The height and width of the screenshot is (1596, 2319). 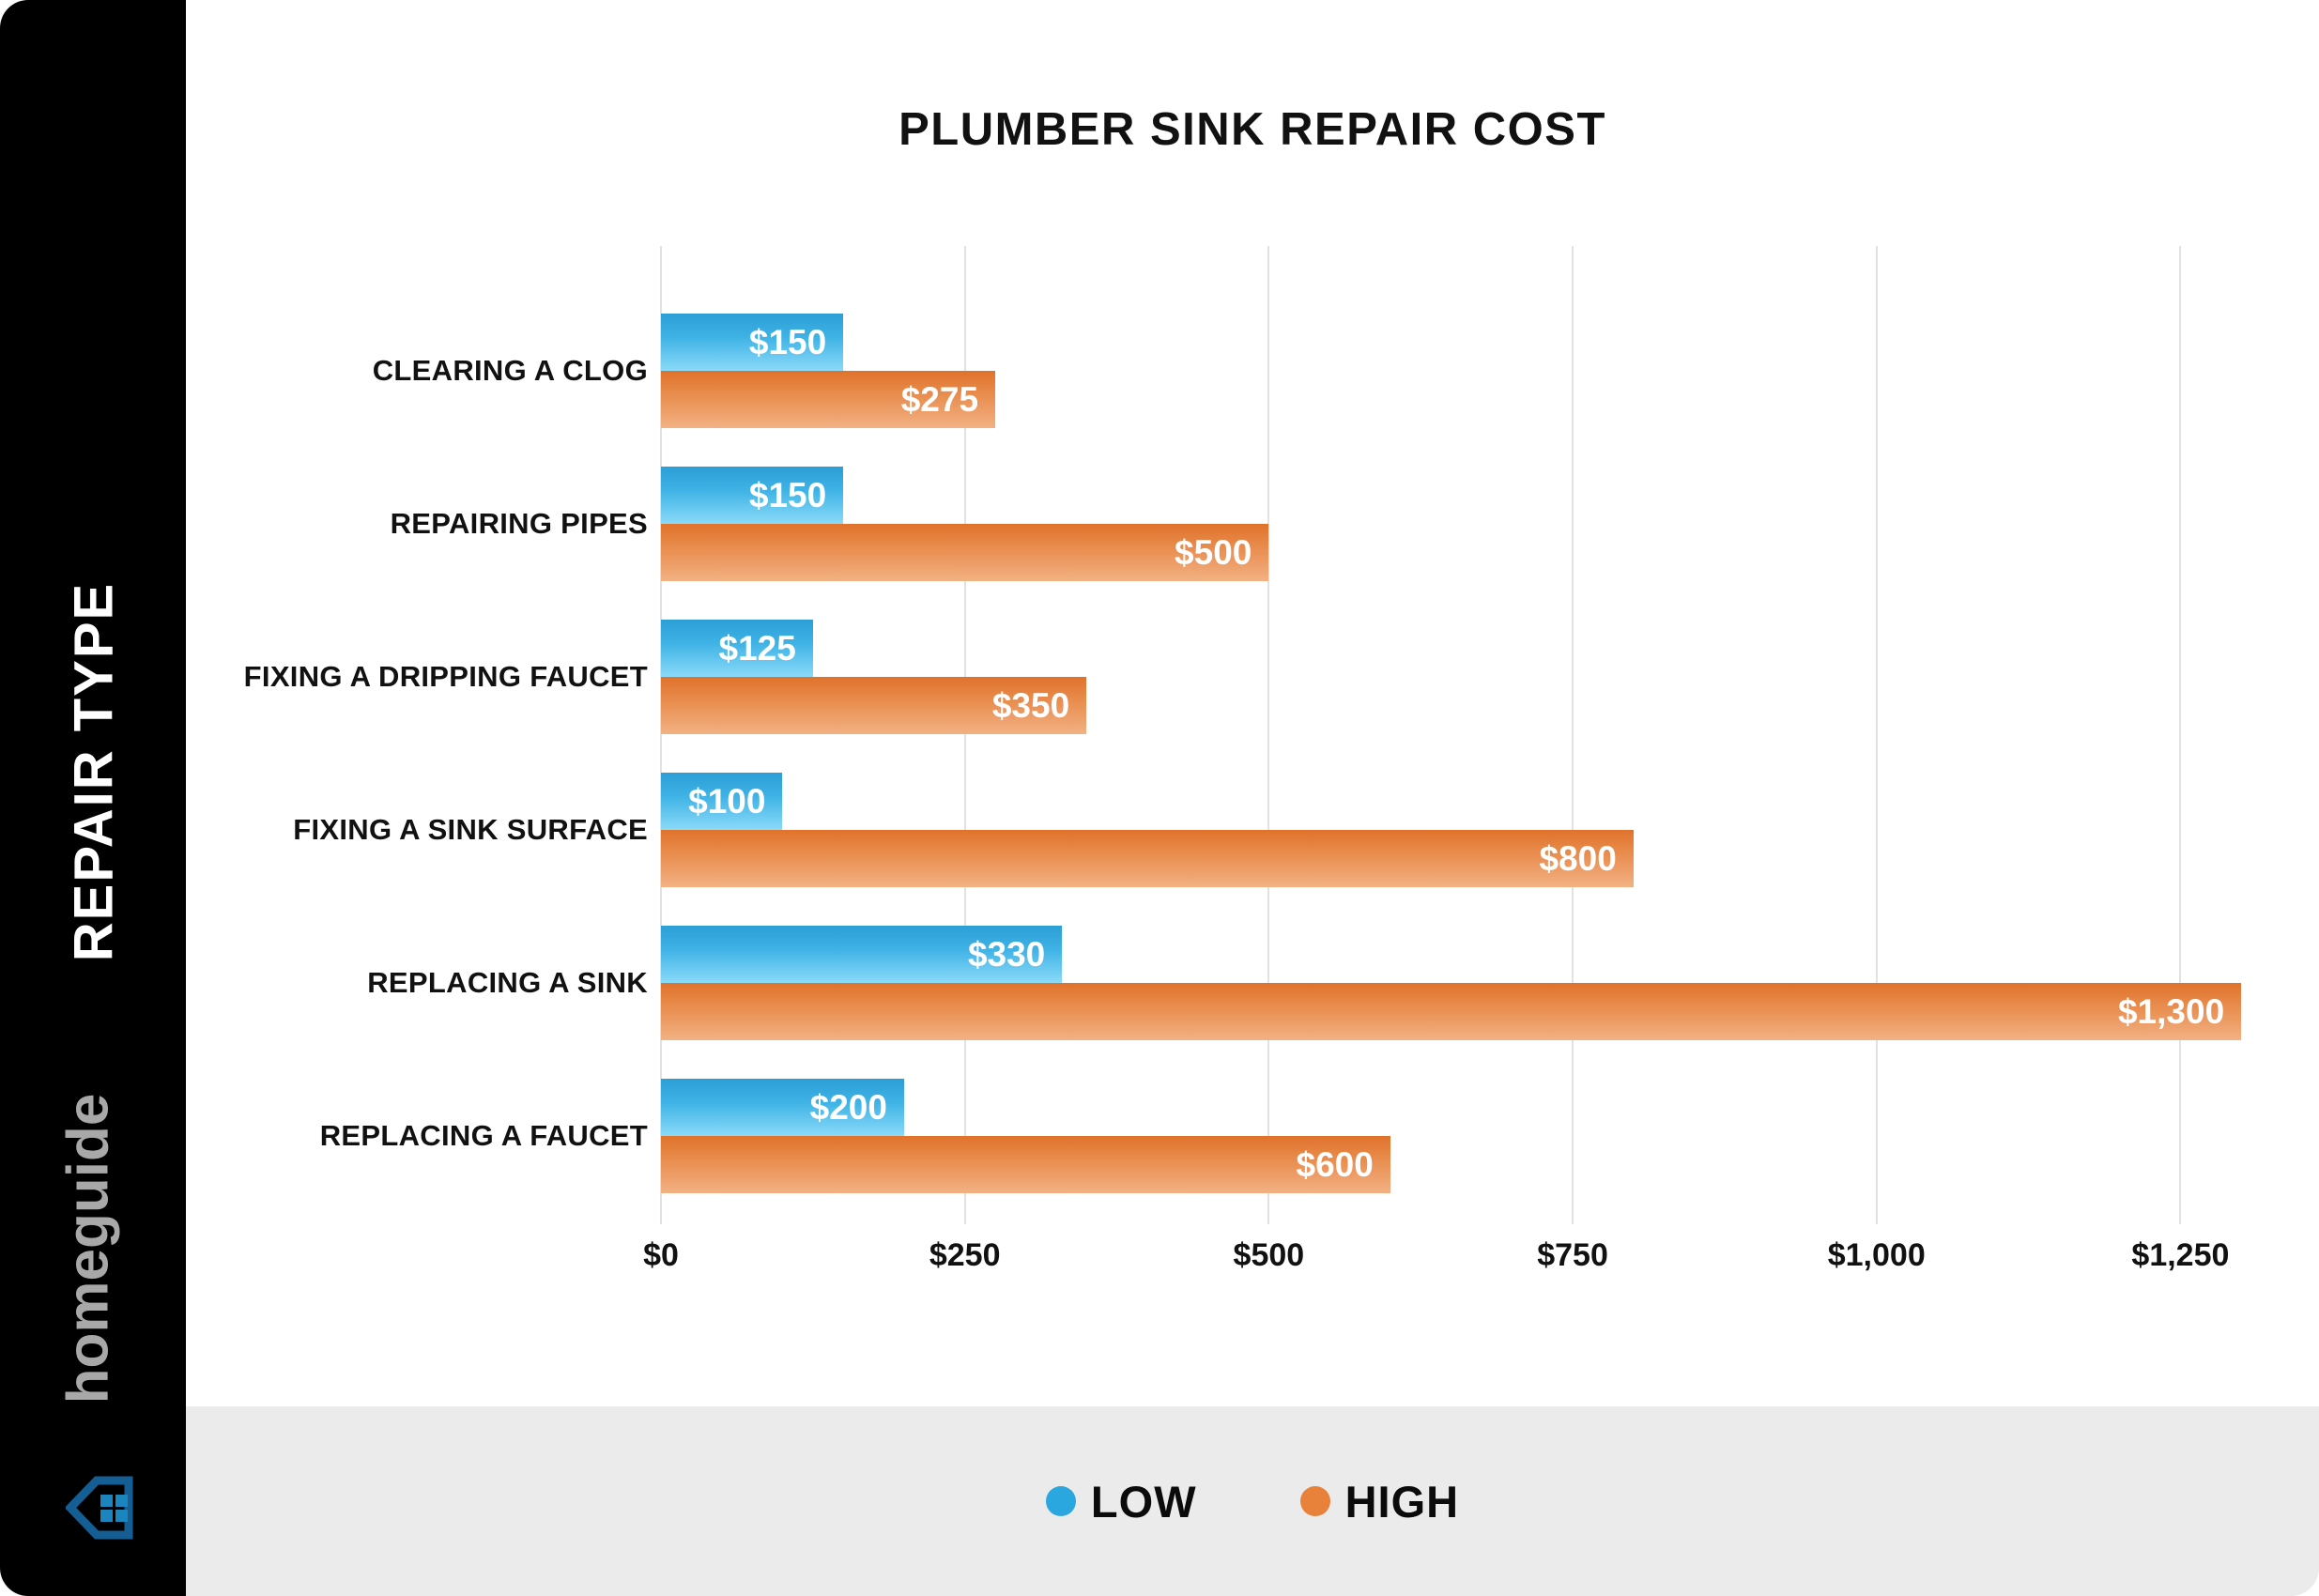 I want to click on bar-group-fixing-dripping-faucet: $125 $350, so click(x=1470, y=677).